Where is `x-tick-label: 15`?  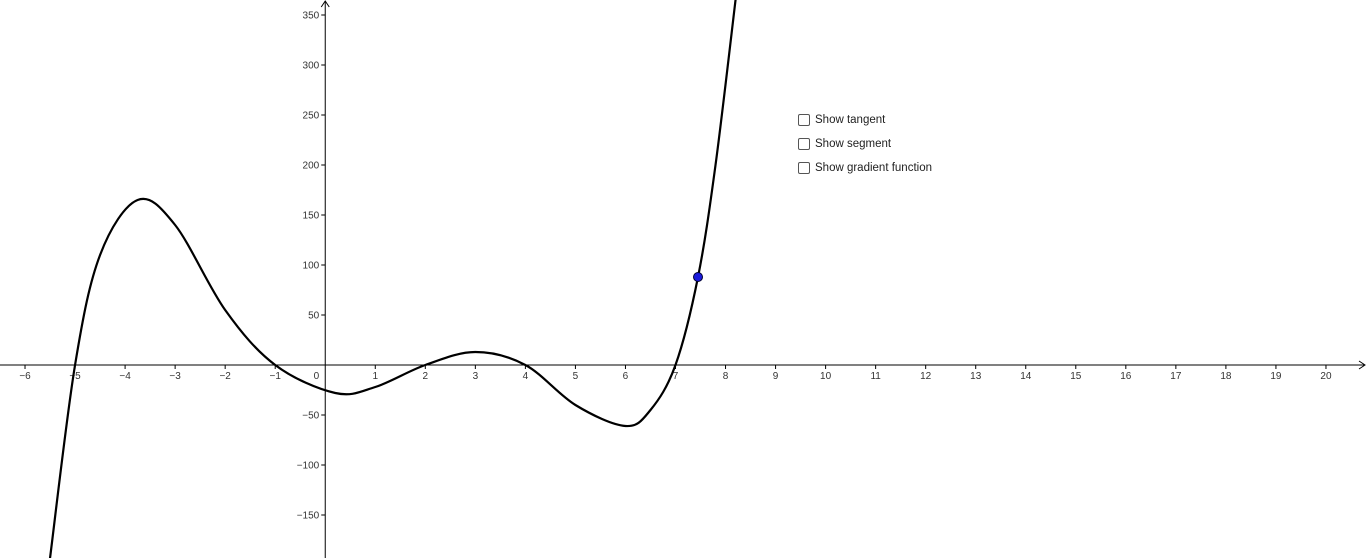
x-tick-label: 15 is located at coordinates (1076, 376).